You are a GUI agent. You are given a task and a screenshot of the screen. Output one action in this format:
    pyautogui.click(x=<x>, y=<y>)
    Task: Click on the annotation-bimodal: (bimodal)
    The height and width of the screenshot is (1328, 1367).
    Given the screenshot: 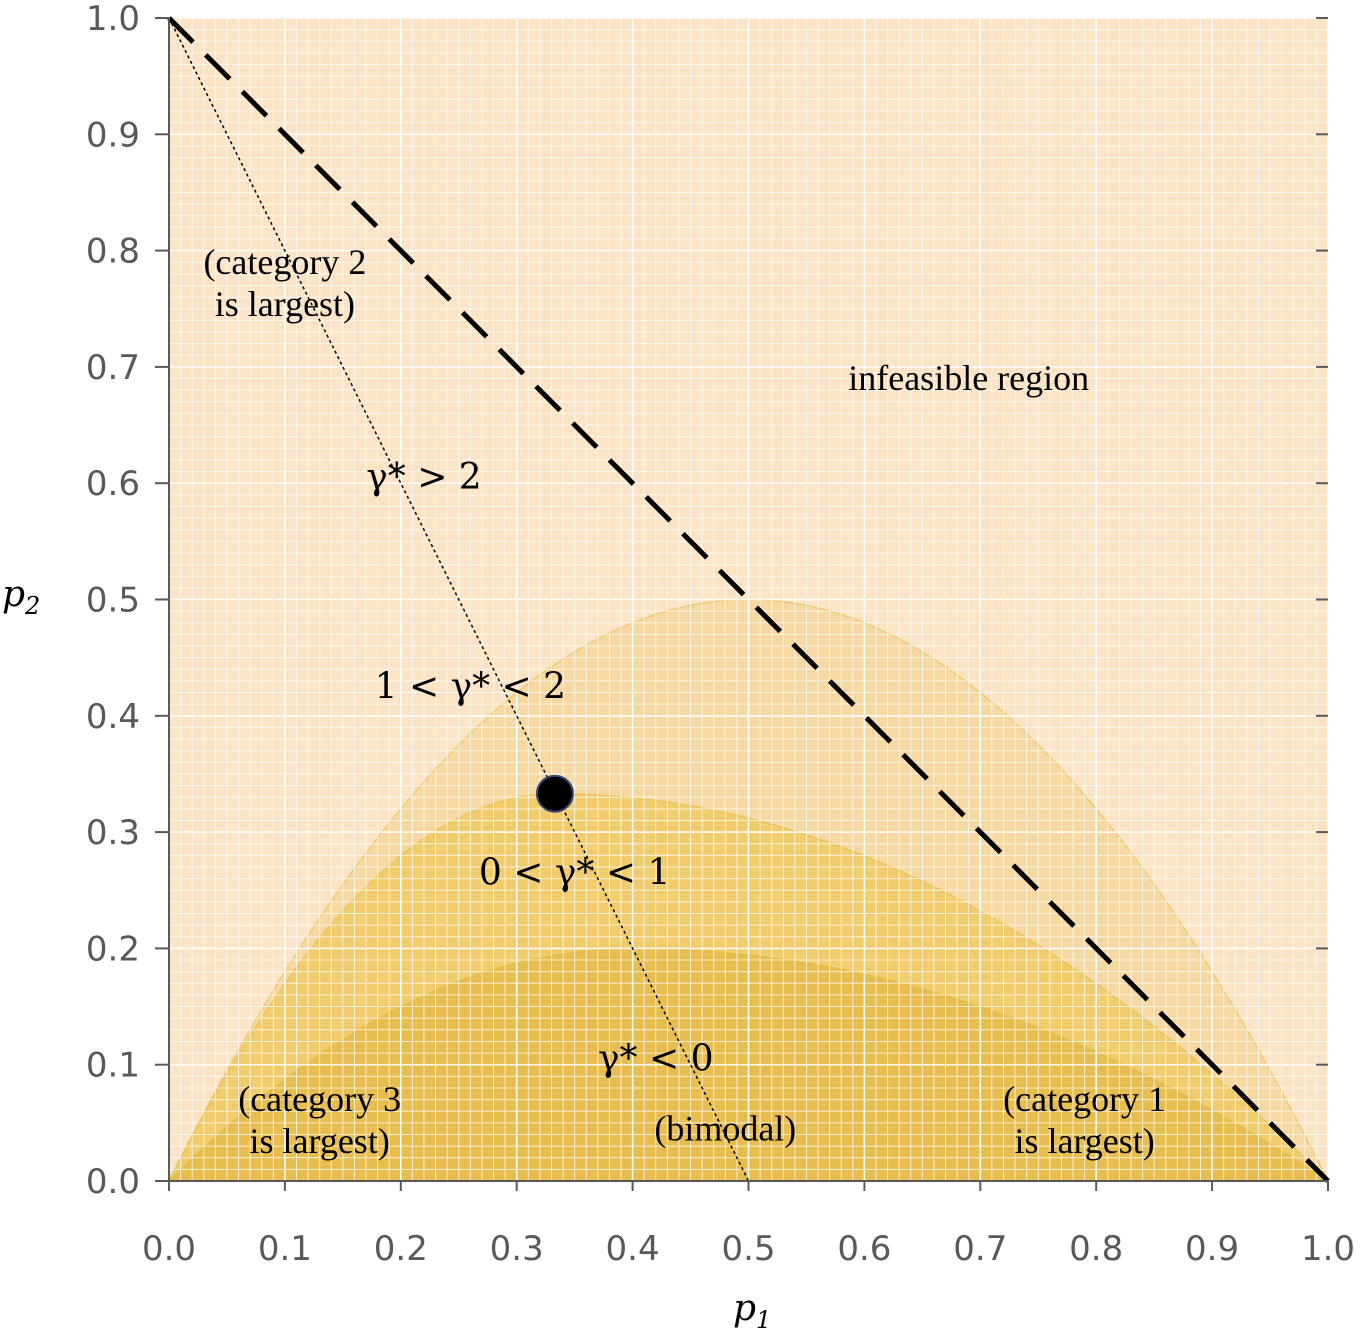 What is the action you would take?
    pyautogui.click(x=725, y=1128)
    